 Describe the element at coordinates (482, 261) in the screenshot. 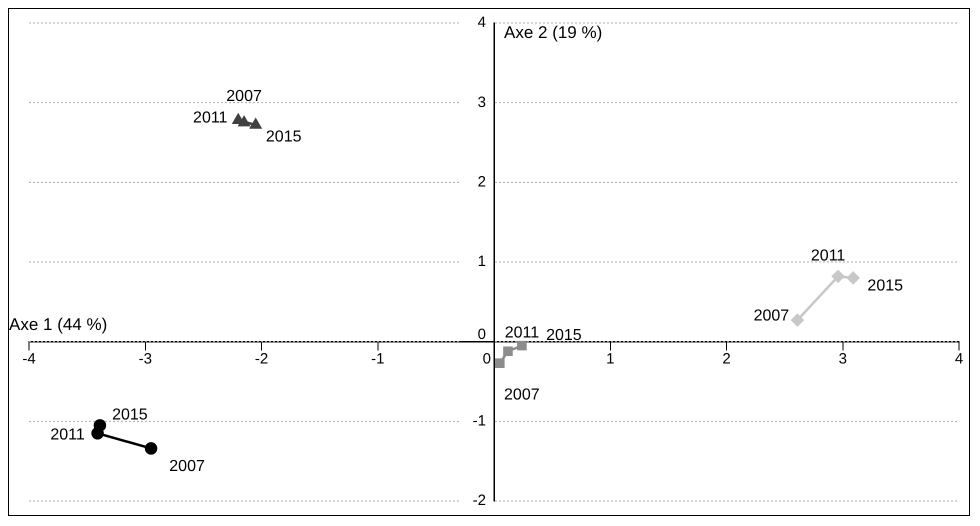

I see `y-tick-label: 1` at that location.